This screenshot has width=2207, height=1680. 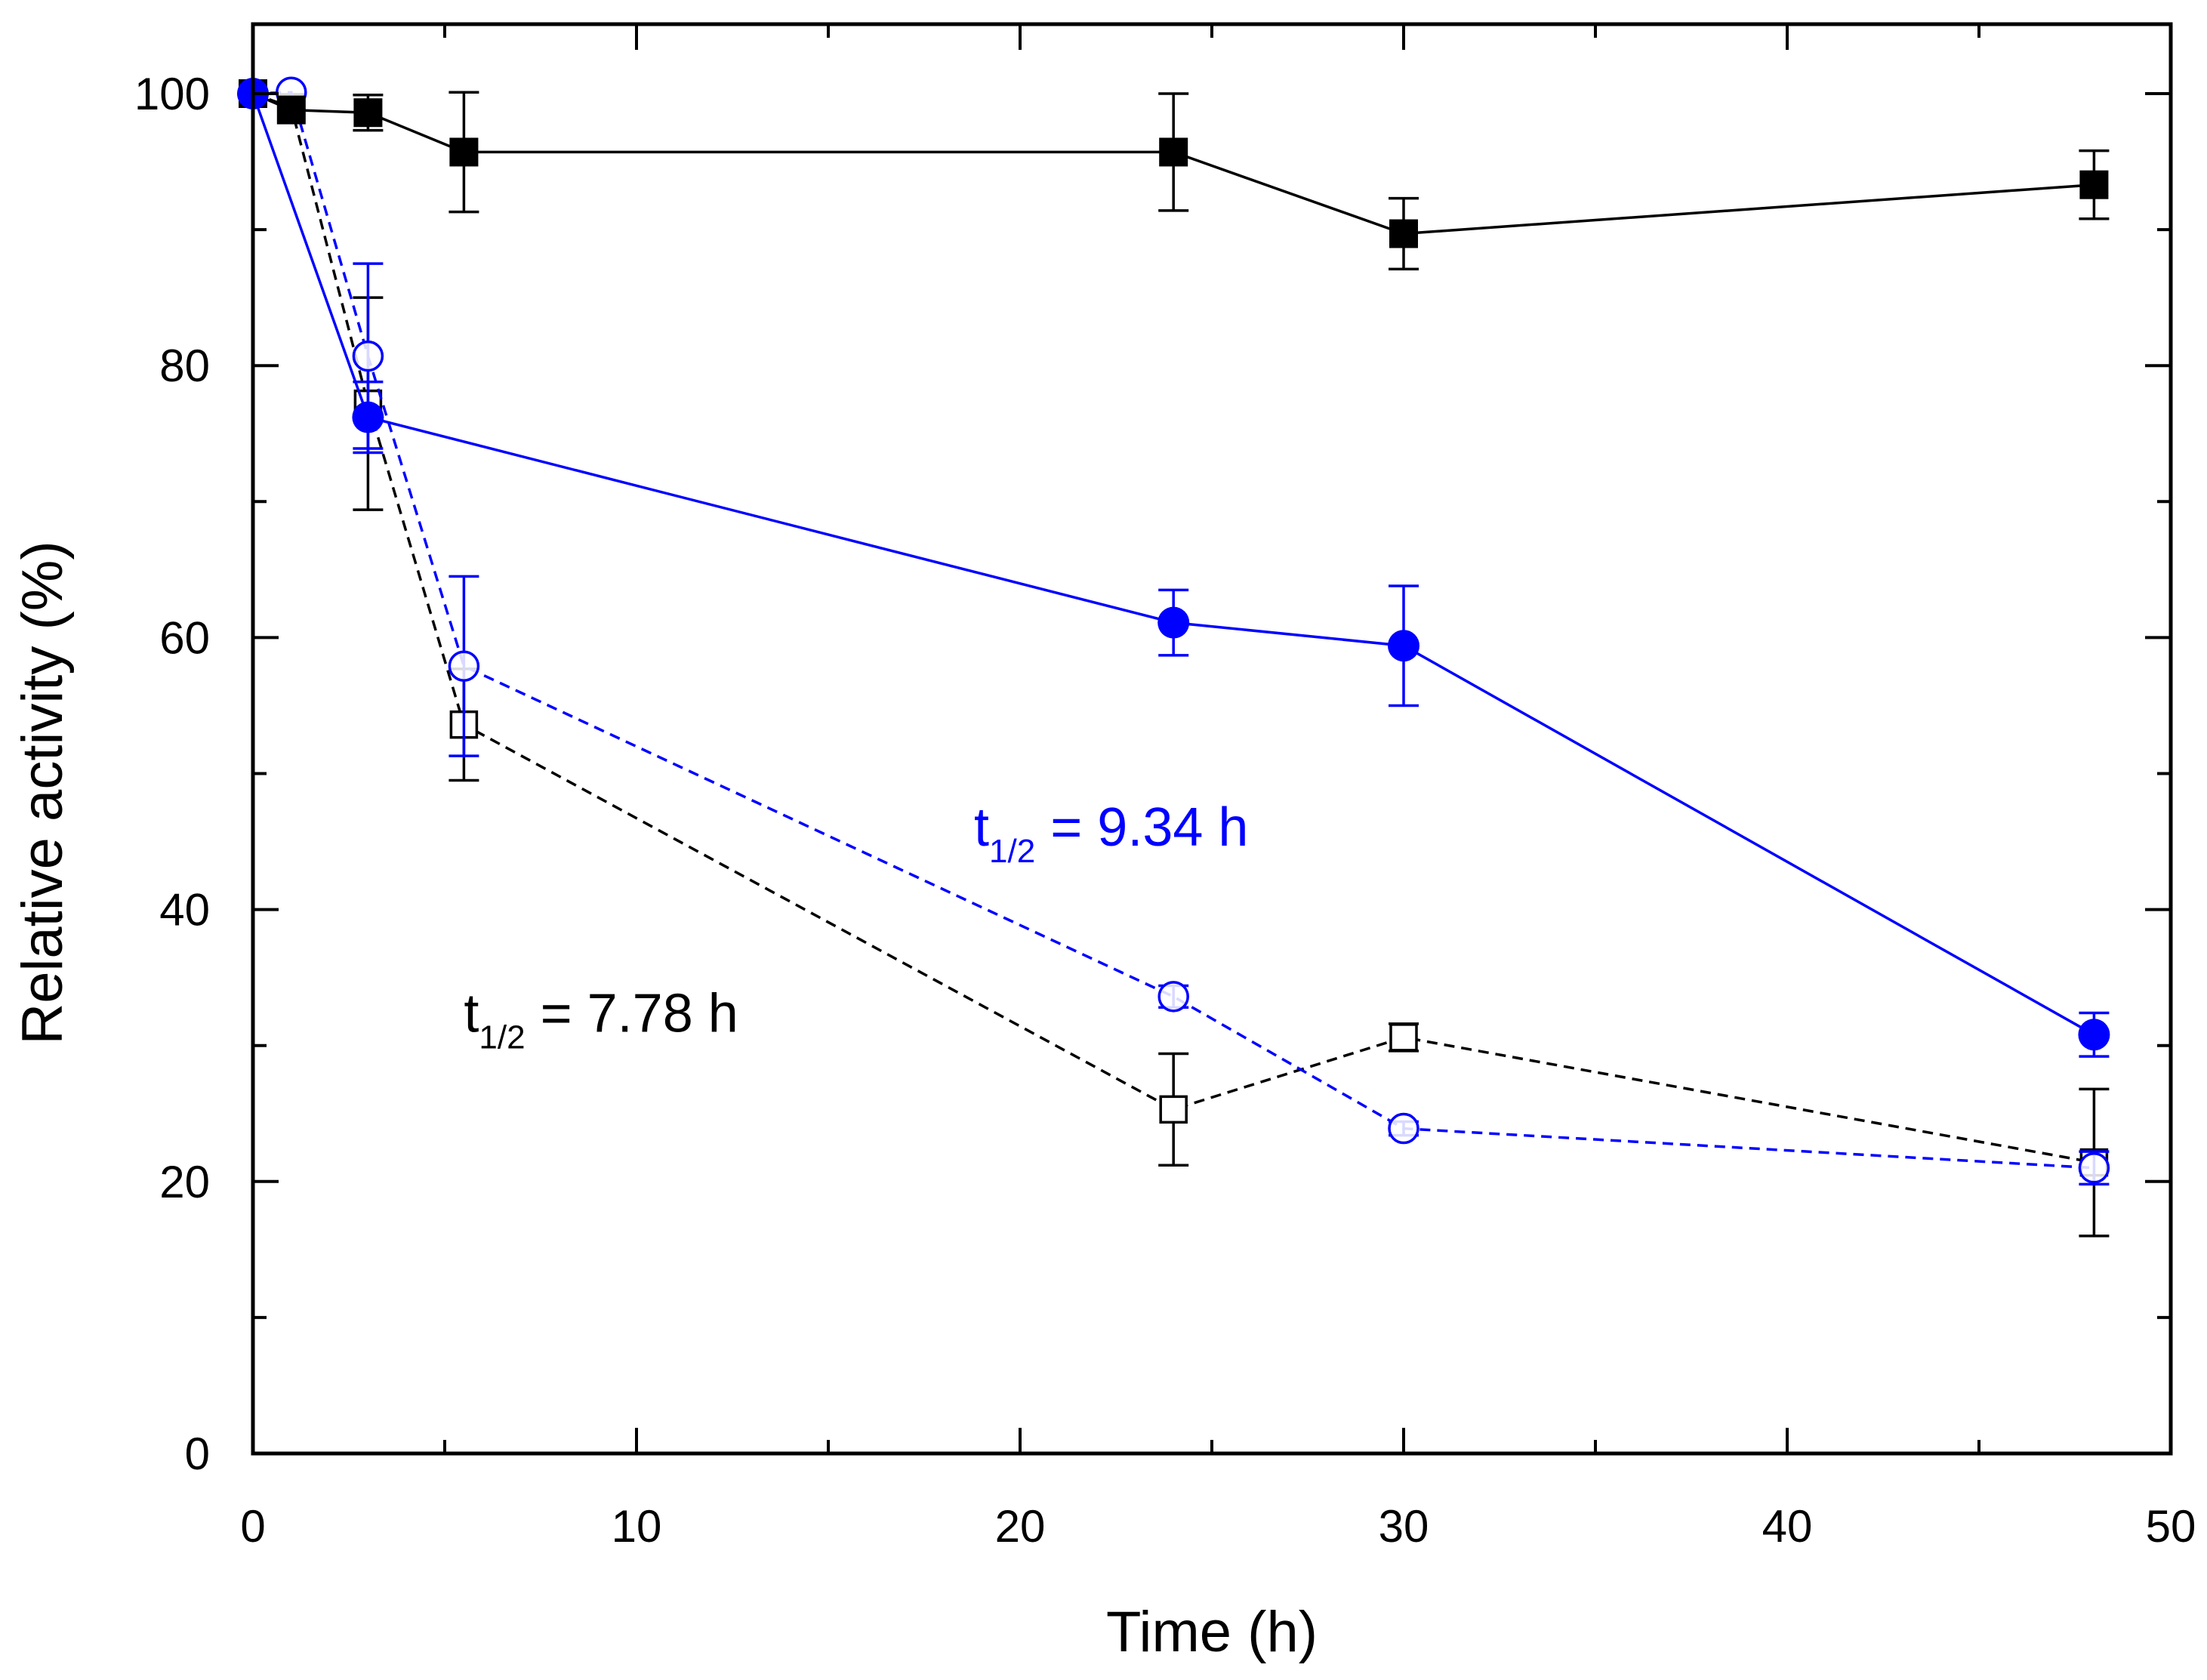 I want to click on y-axis-title: Relative activity (%), so click(x=43, y=793).